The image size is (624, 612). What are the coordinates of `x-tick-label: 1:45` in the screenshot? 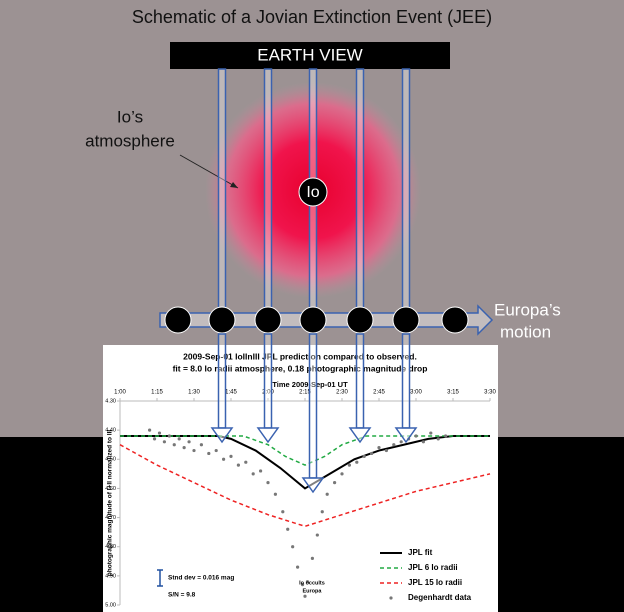 It's located at (231, 393).